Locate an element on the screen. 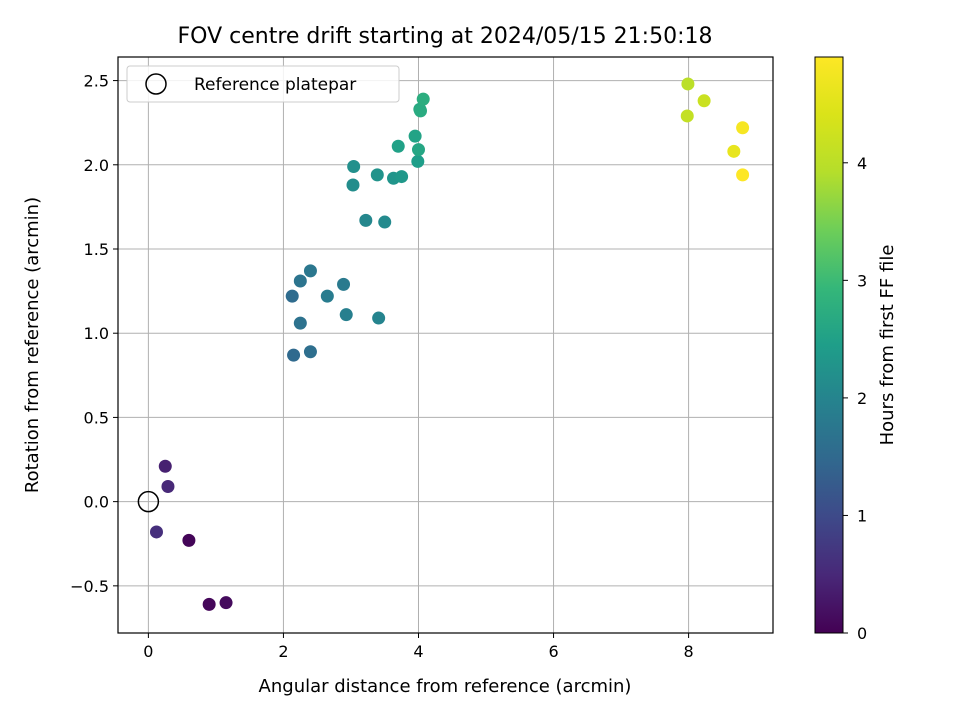 This screenshot has height=720, width=960. reference-marker-group is located at coordinates (148, 501).